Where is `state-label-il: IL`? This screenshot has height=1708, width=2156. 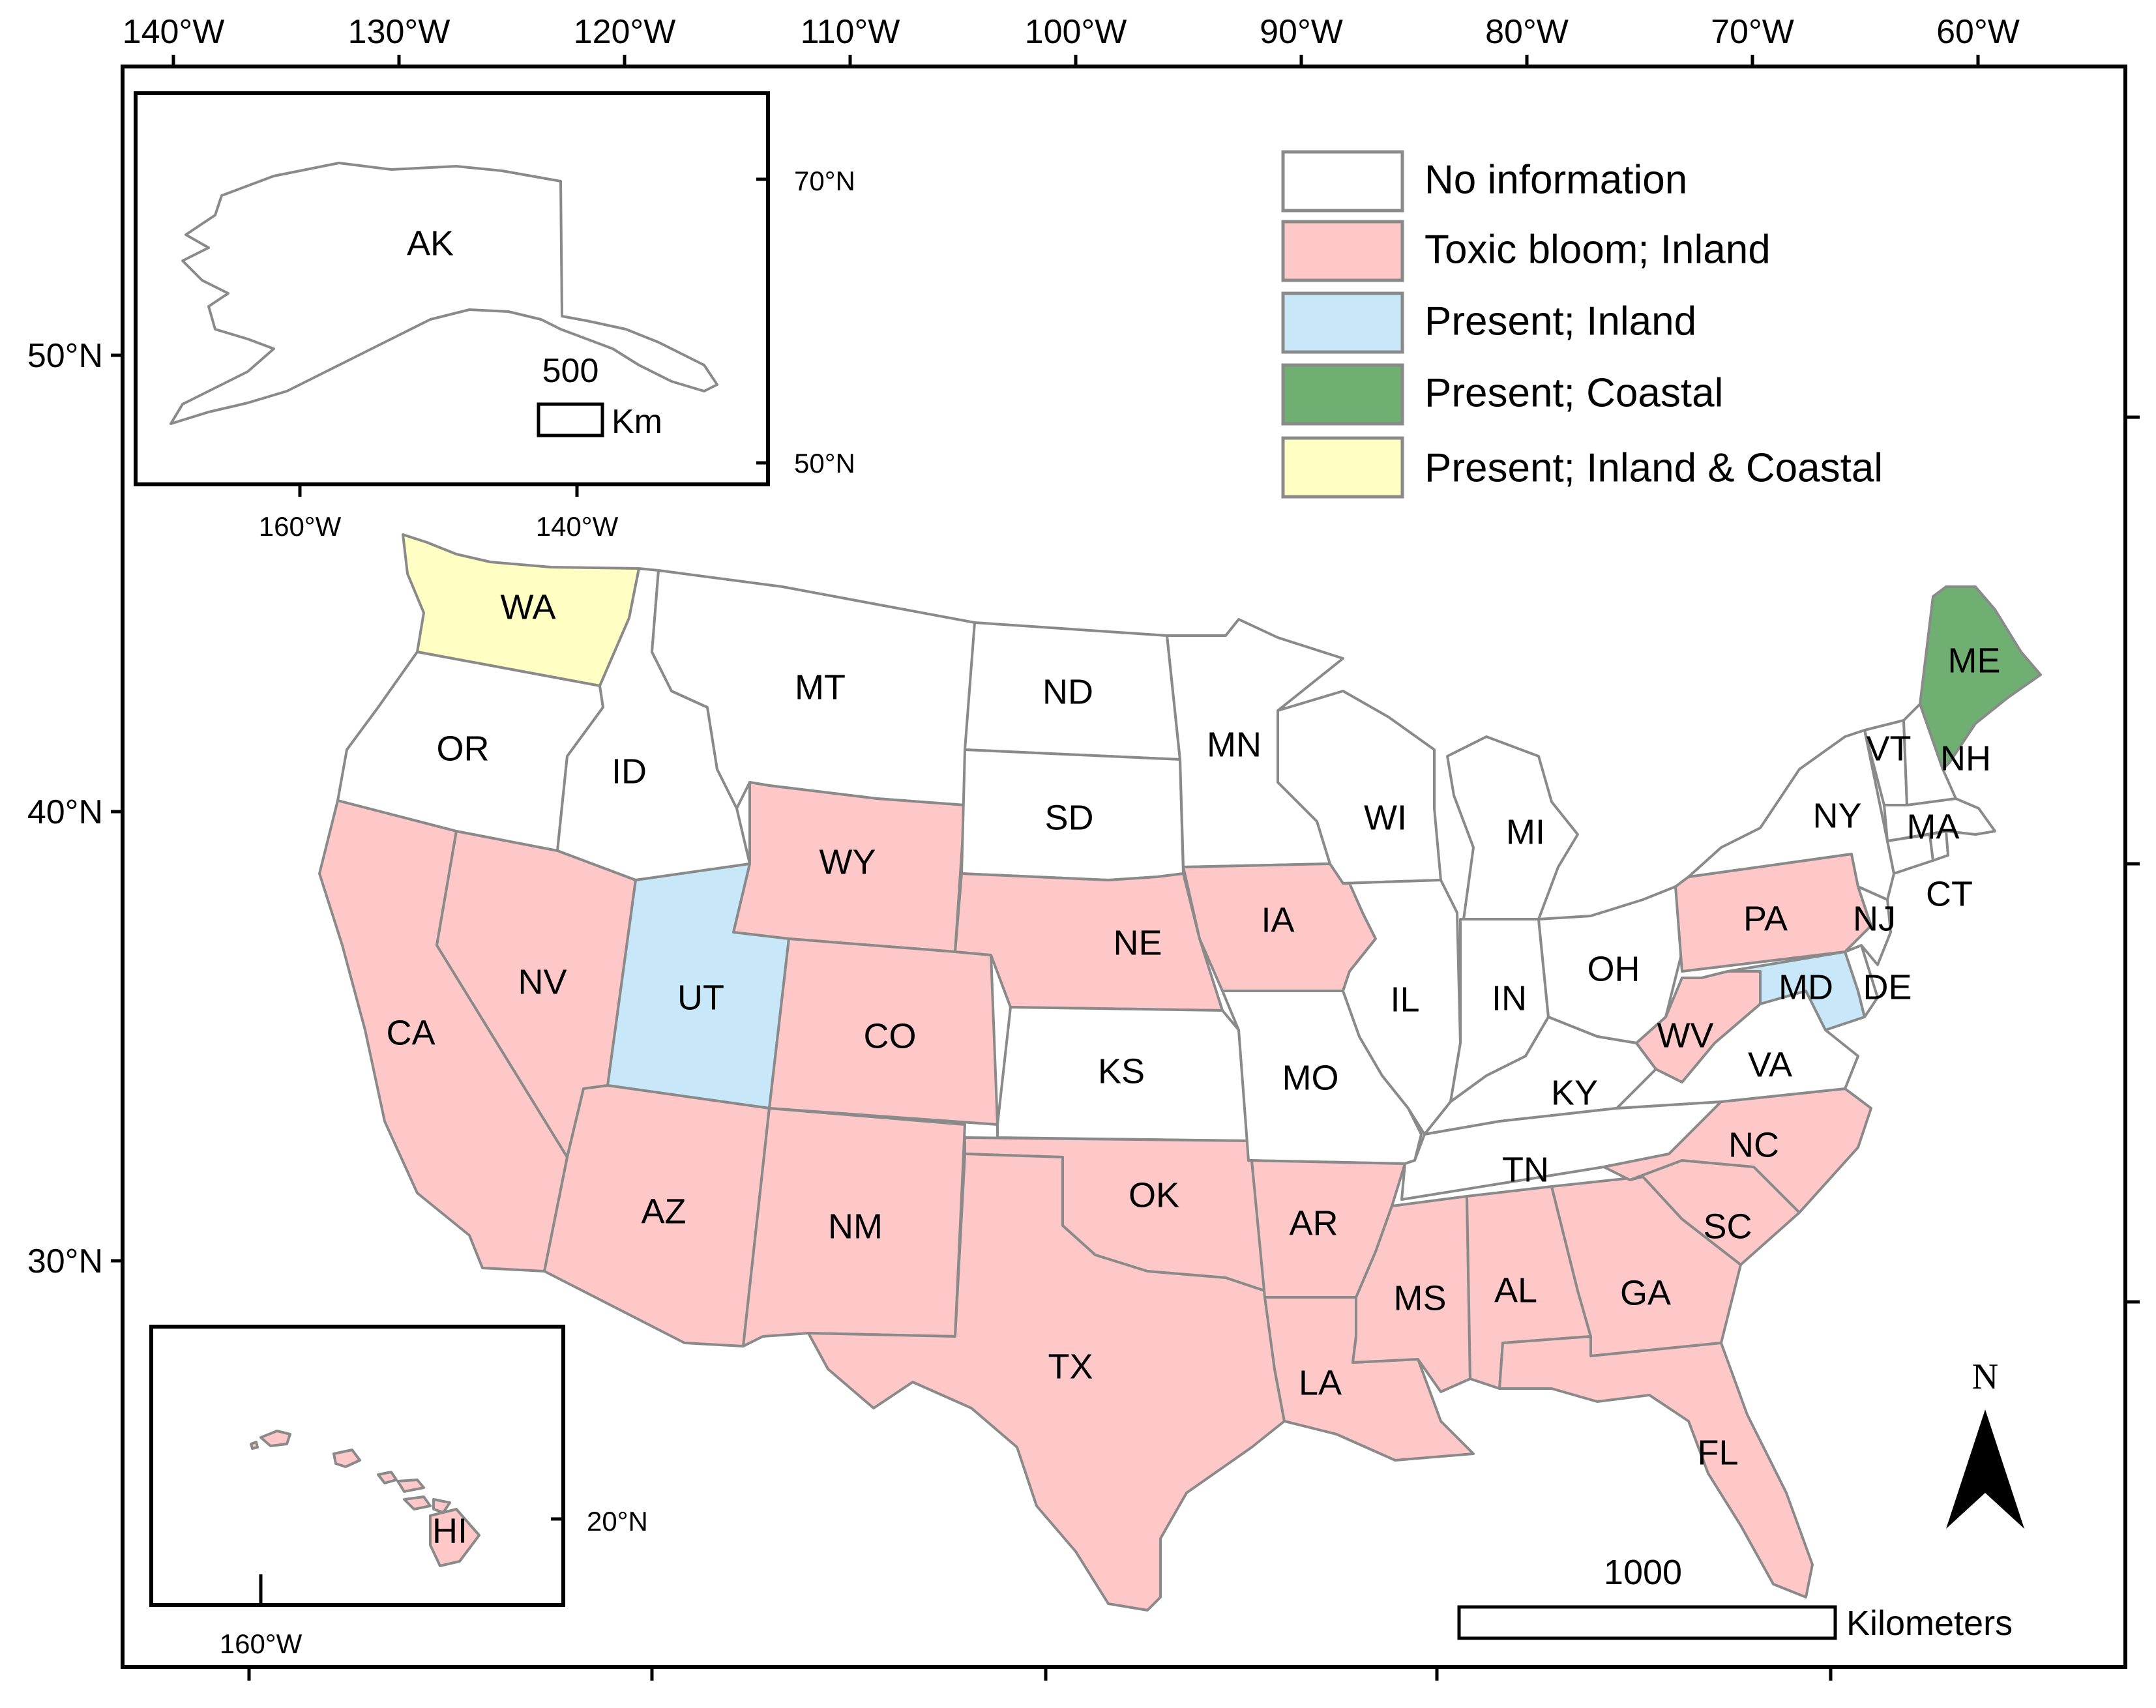
state-label-il: IL is located at coordinates (1404, 999).